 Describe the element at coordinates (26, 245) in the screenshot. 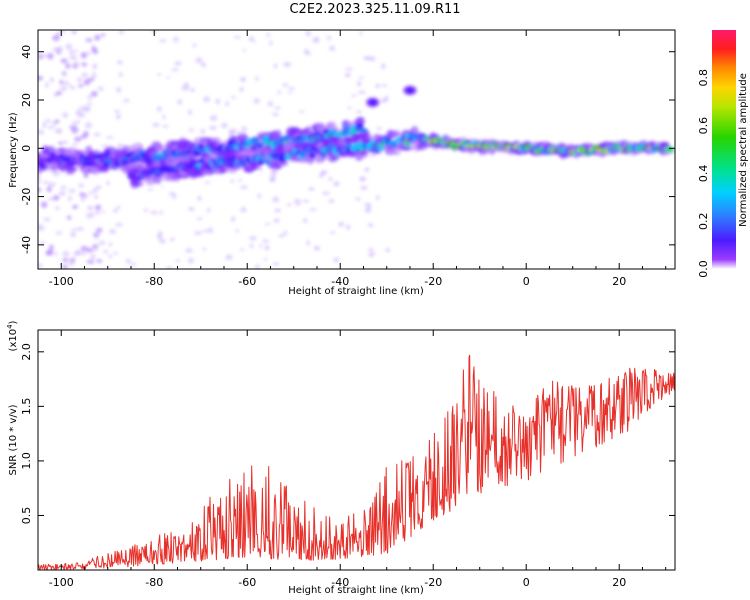

I see `spectrogram-y-tick-label: -40` at that location.